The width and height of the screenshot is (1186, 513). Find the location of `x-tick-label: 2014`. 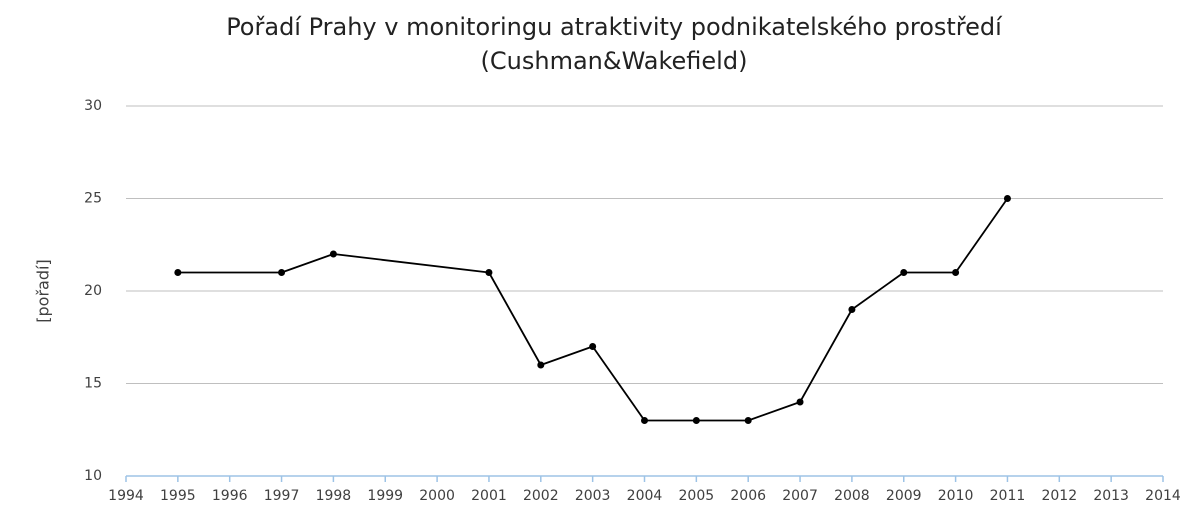

x-tick-label: 2014 is located at coordinates (1163, 496).